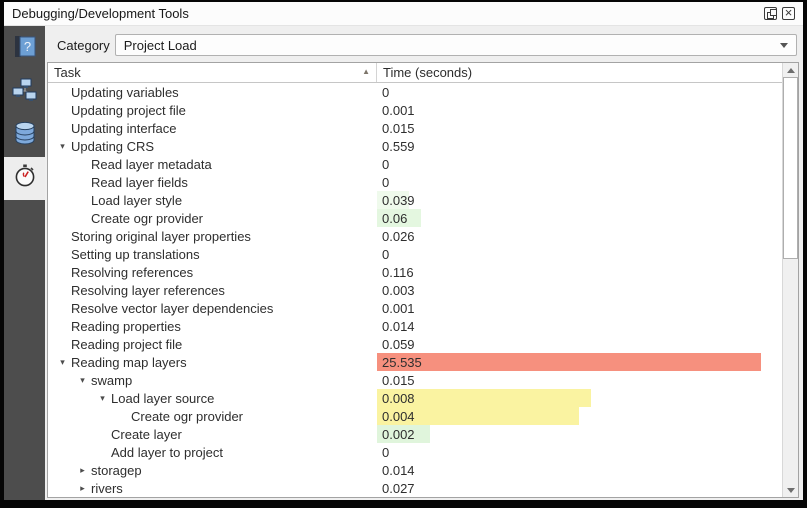 Image resolution: width=807 pixels, height=508 pixels. Describe the element at coordinates (125, 92) in the screenshot. I see `task-label: Updating variables` at that location.